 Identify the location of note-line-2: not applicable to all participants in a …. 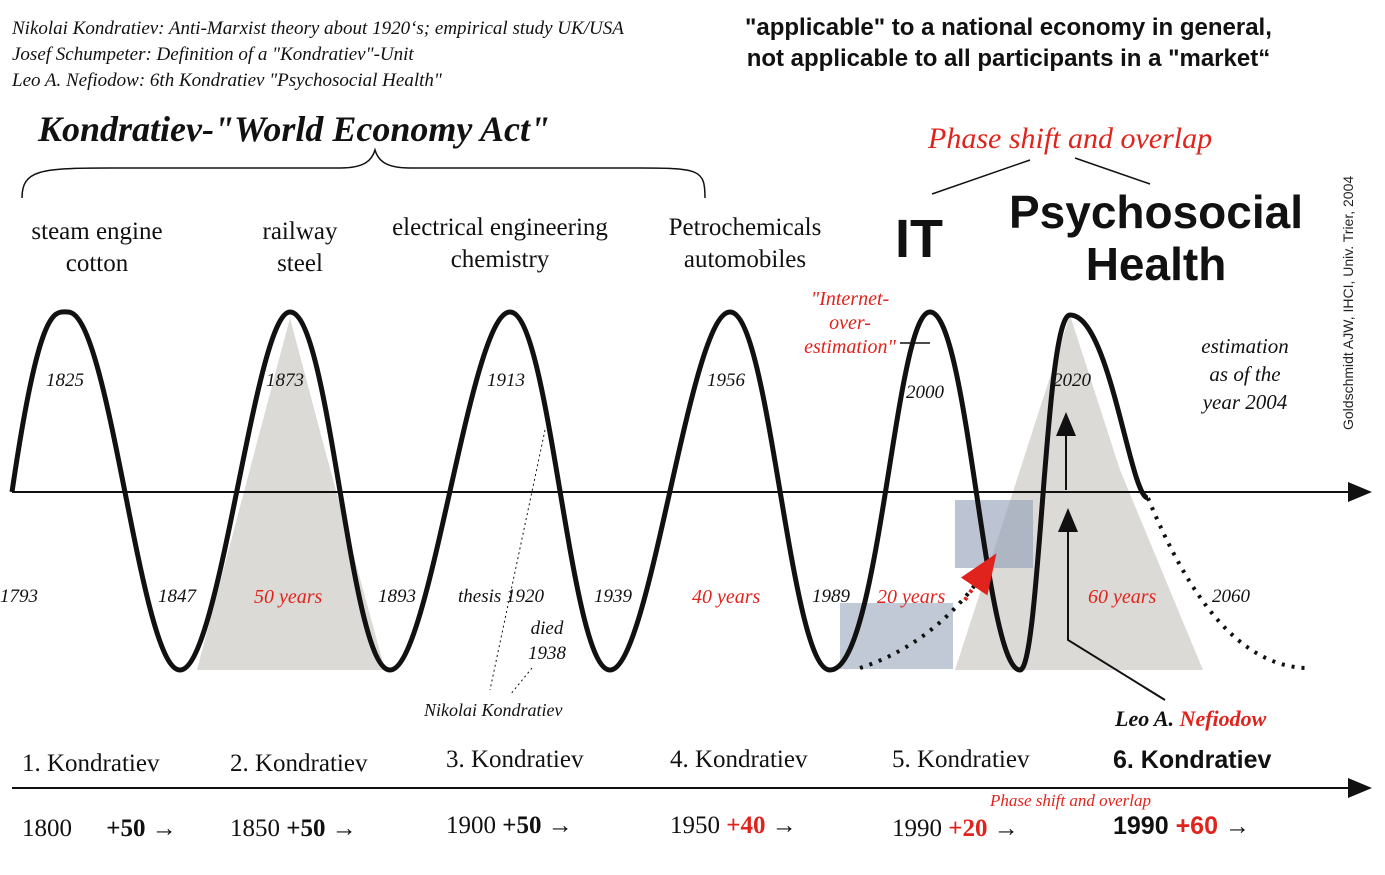
(1008, 58).